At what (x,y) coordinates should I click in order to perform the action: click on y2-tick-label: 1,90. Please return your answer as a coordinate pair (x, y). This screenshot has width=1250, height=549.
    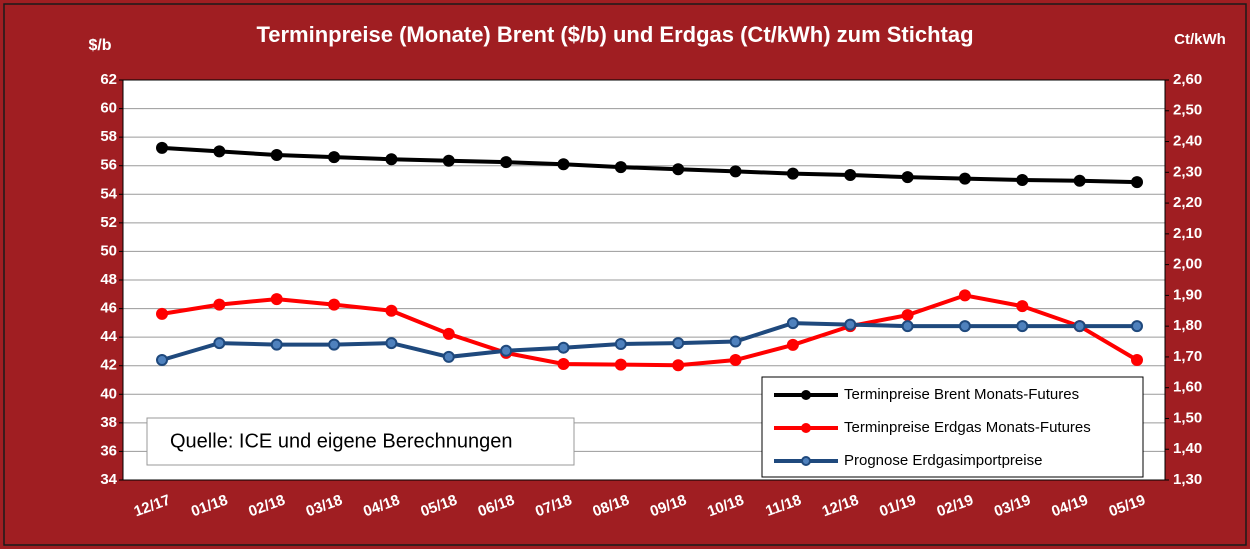
    Looking at the image, I should click on (1187, 294).